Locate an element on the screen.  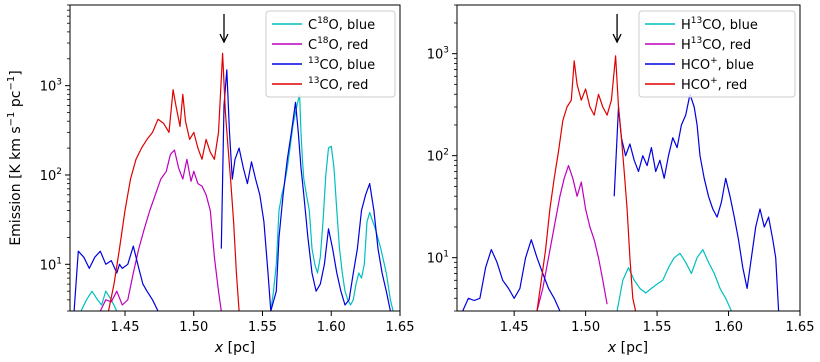
svg-text: H13CO, blue is located at coordinates (719, 24).